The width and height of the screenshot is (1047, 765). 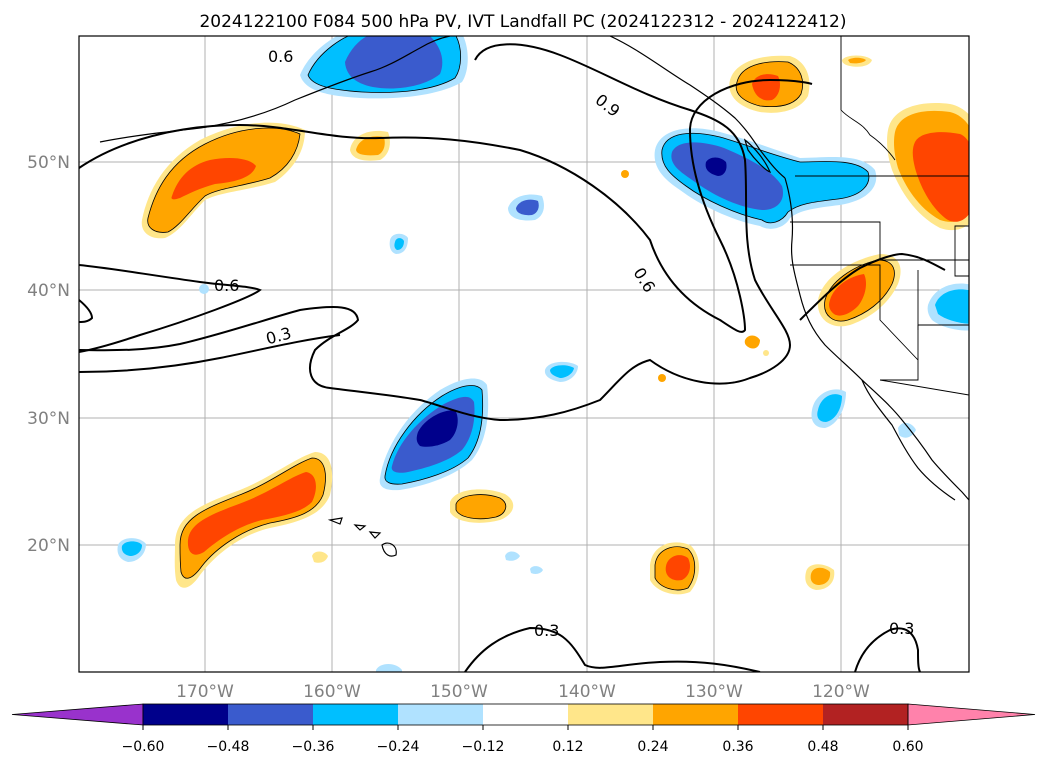 I want to click on border-california-nevada, so click(x=854, y=312).